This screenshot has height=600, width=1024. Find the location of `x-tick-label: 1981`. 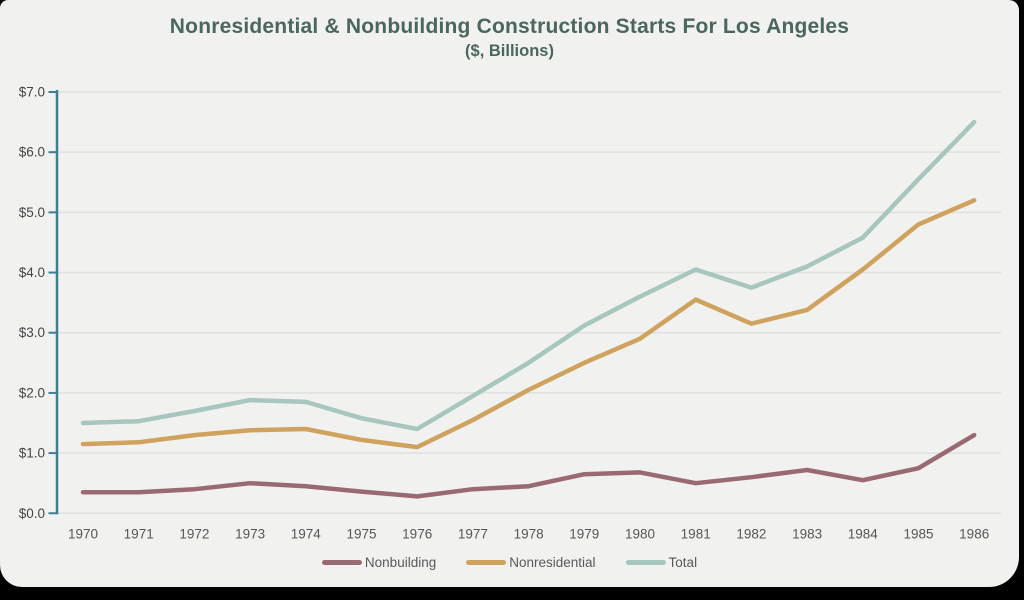

x-tick-label: 1981 is located at coordinates (696, 534).